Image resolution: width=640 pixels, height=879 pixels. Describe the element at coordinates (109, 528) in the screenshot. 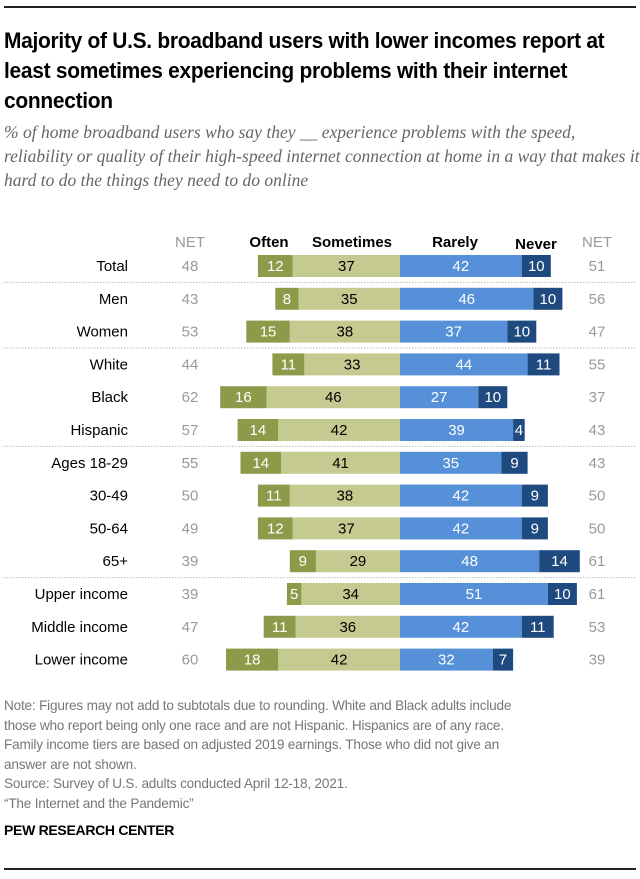

I see `category-label: 50-64` at that location.